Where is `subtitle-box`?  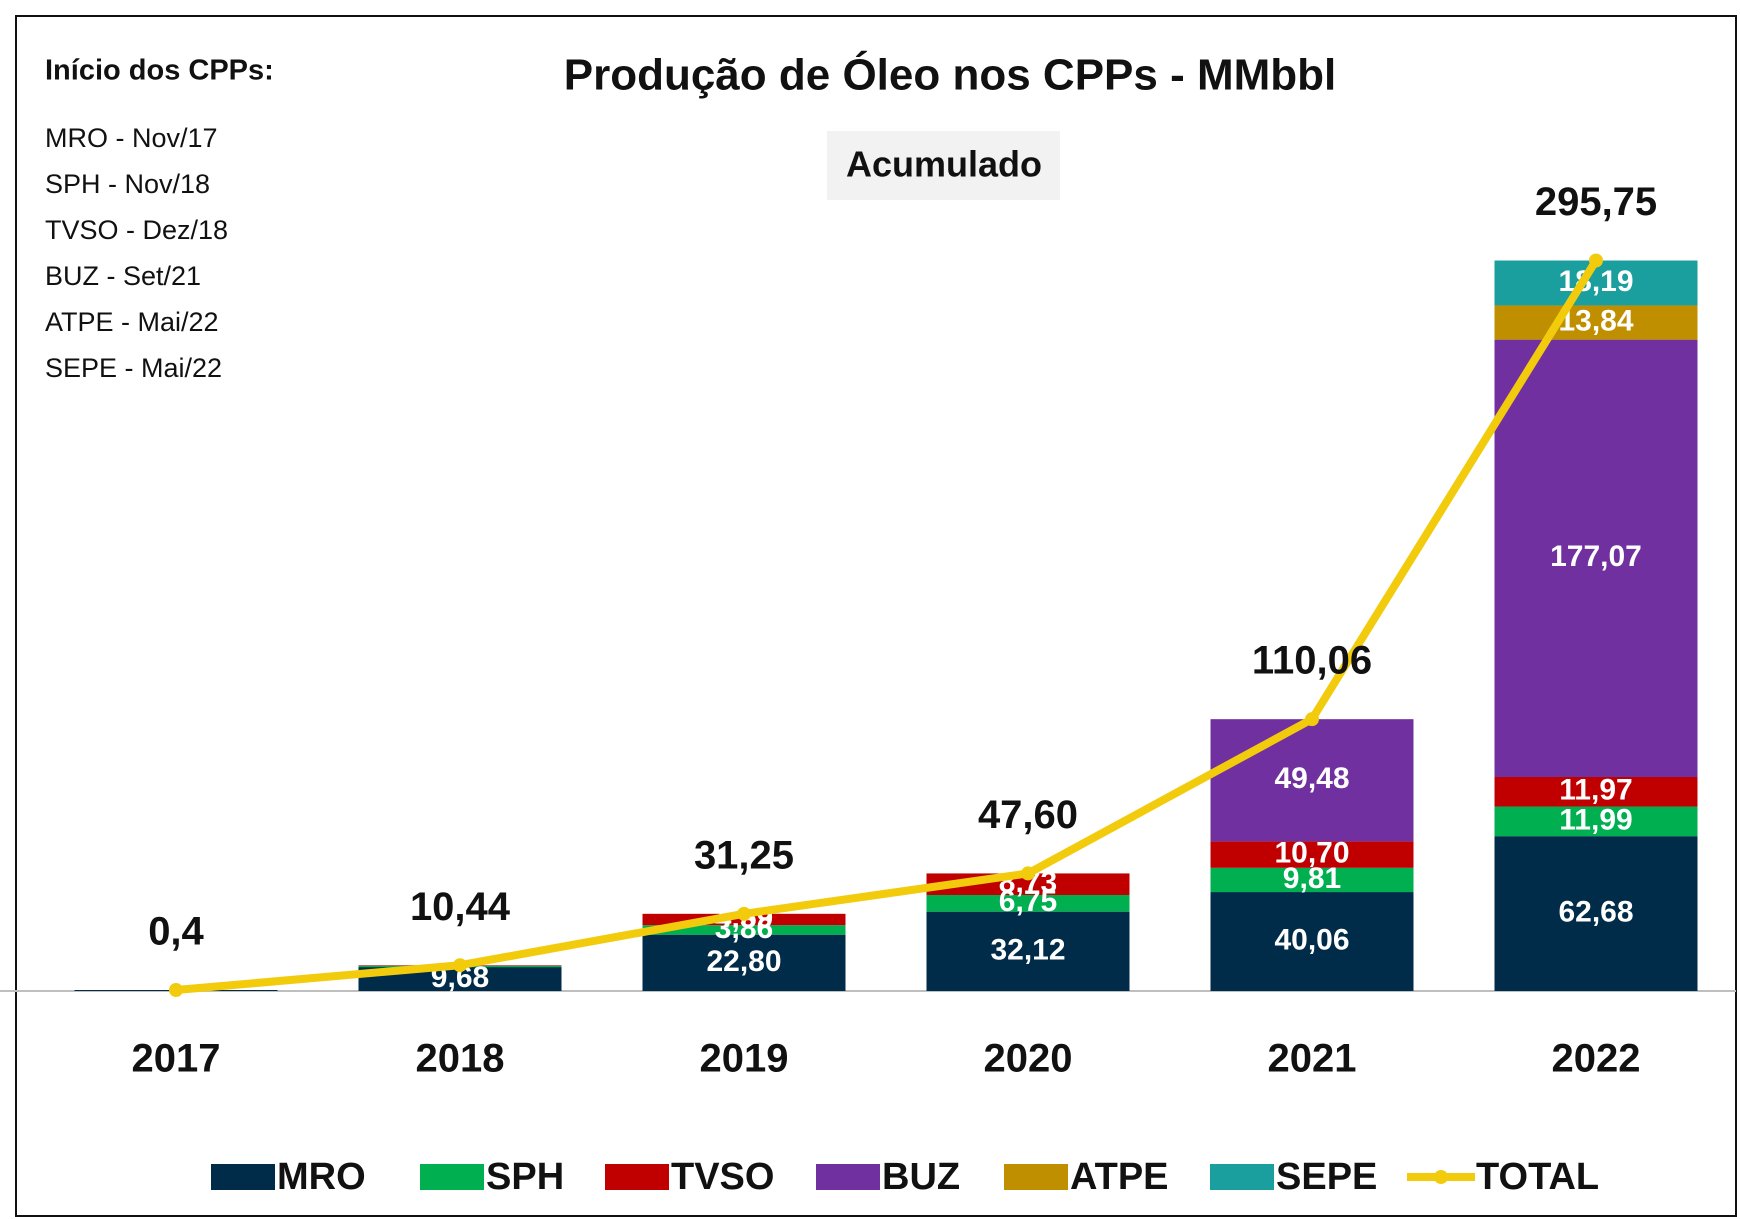
subtitle-box is located at coordinates (943, 165).